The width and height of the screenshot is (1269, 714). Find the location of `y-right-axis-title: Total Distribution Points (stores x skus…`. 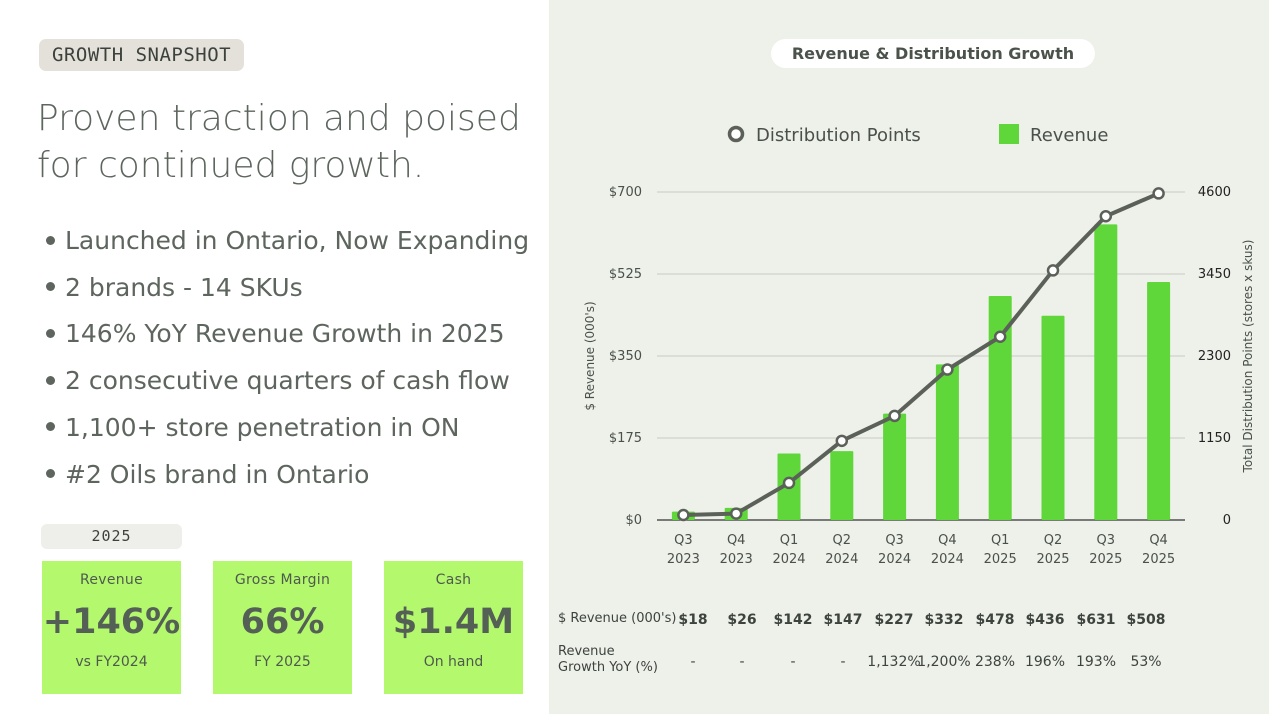

y-right-axis-title: Total Distribution Points (stores x skus… is located at coordinates (1248, 357).